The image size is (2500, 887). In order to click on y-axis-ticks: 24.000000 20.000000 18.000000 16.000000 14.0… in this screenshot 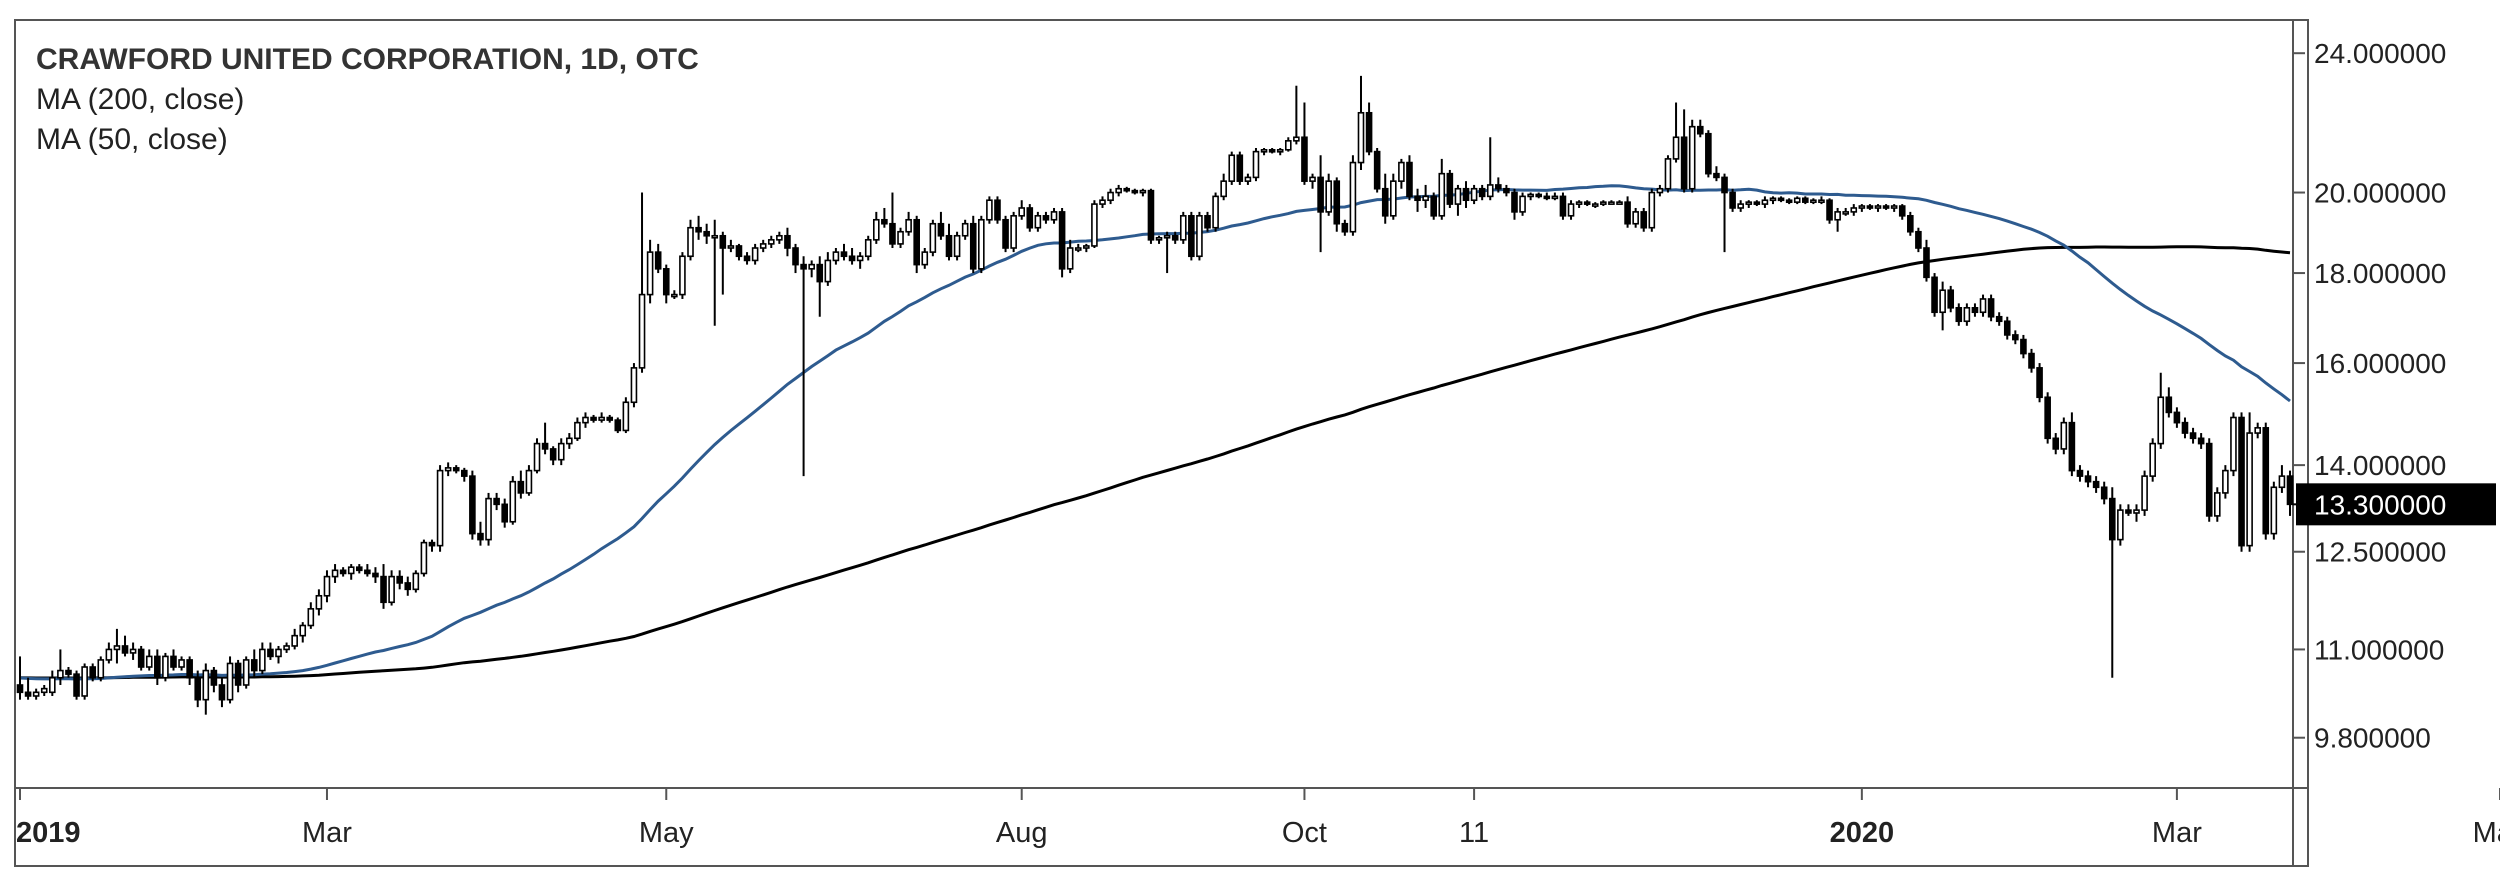, I will do `click(2369, 396)`.